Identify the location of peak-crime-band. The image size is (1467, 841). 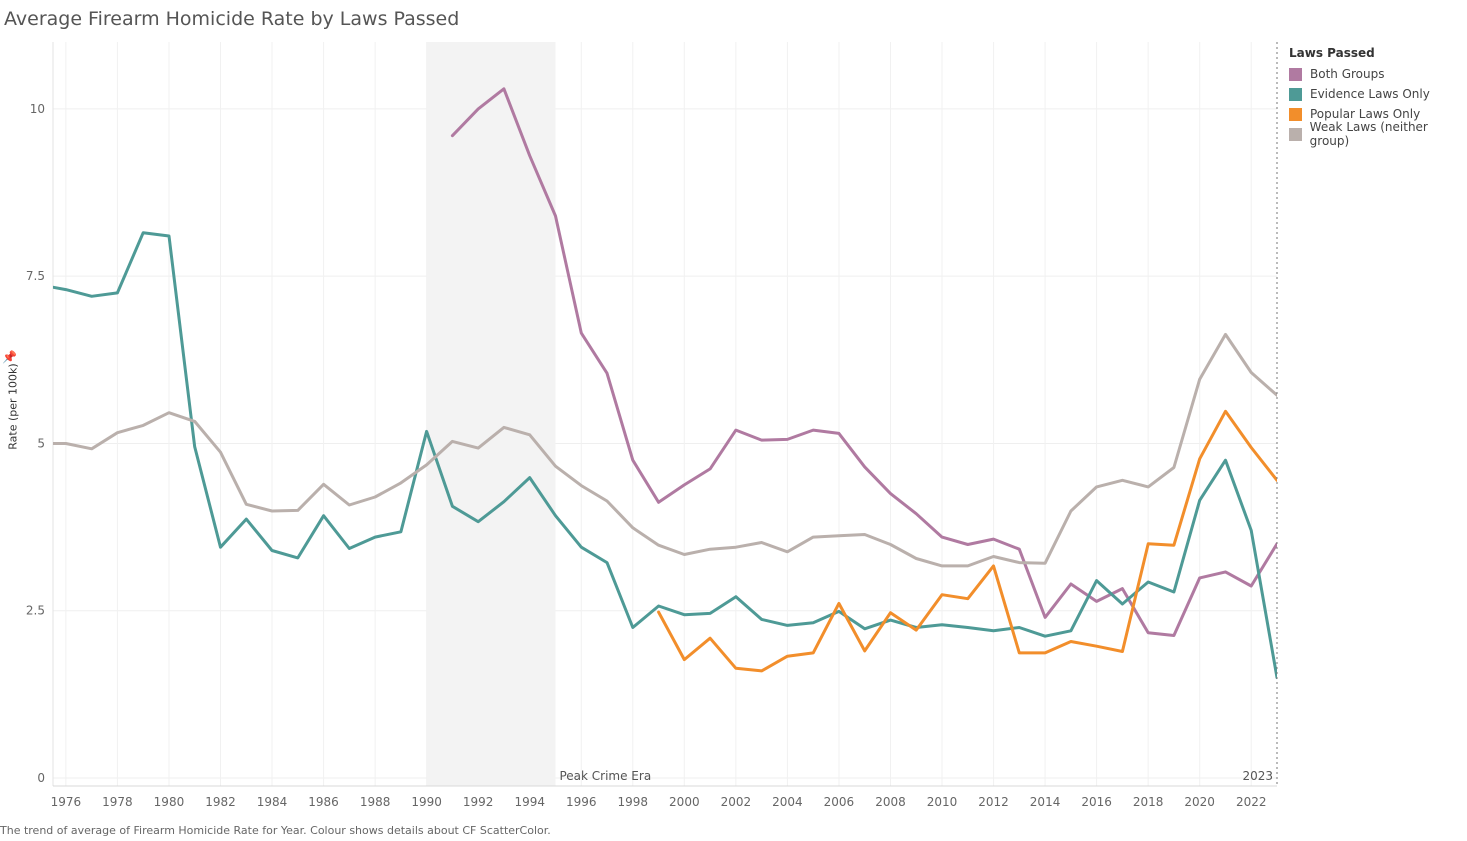
(491, 414).